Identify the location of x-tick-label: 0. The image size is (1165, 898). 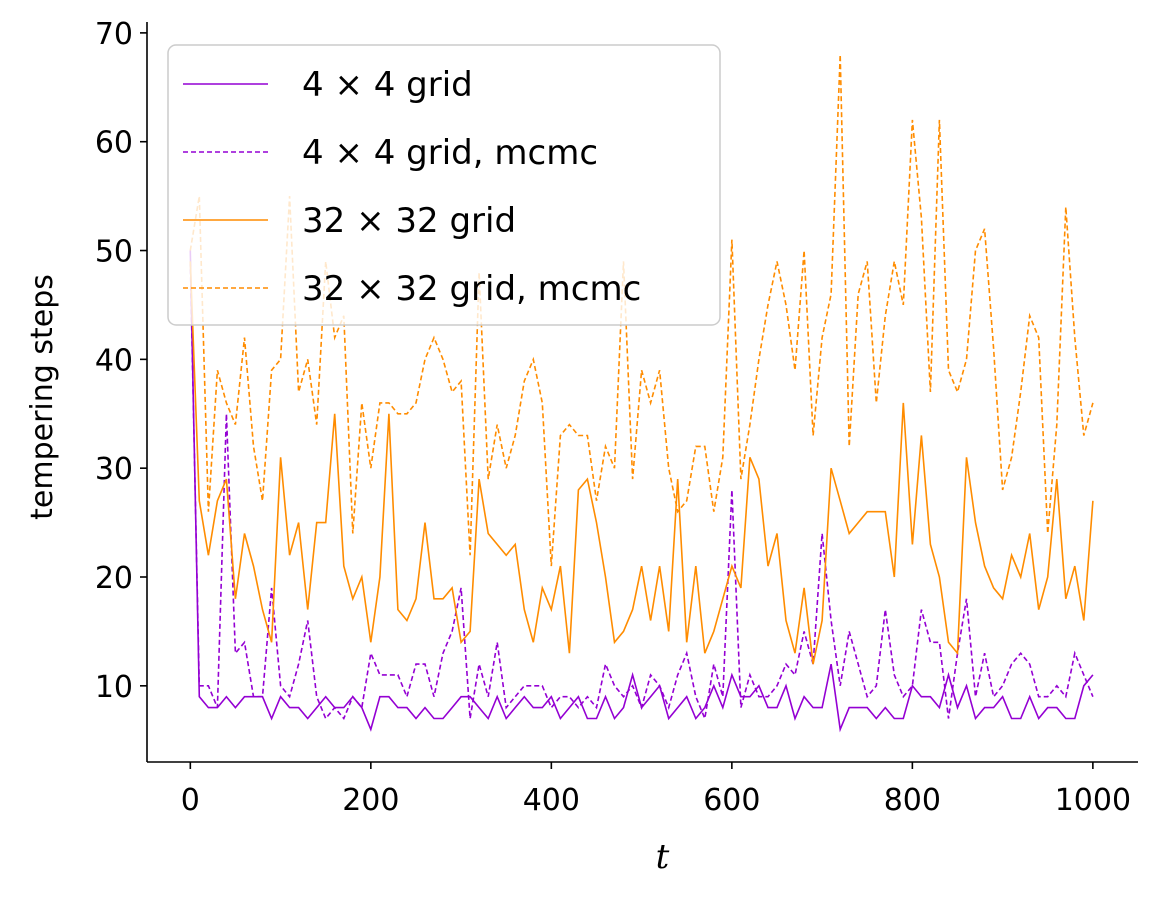
(190, 800).